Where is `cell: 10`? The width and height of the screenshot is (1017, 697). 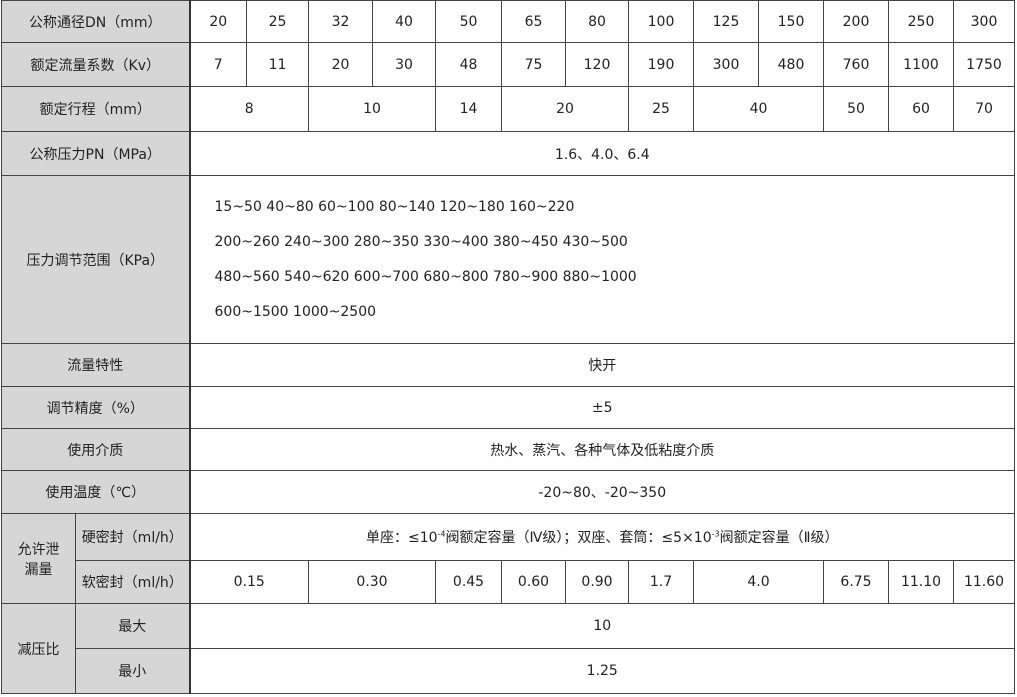 cell: 10 is located at coordinates (372, 109).